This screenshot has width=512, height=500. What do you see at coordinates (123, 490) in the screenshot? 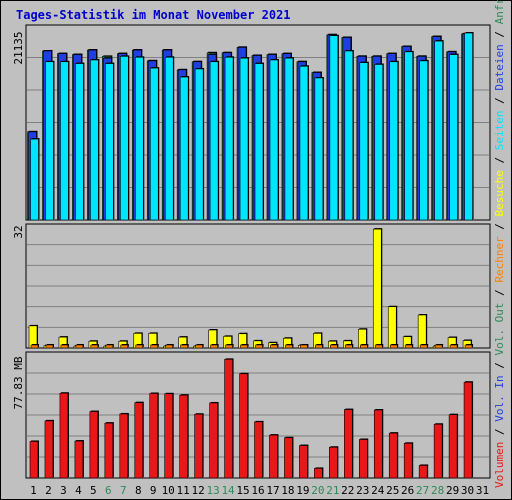
I see `x-tick-label: 7` at bounding box center [123, 490].